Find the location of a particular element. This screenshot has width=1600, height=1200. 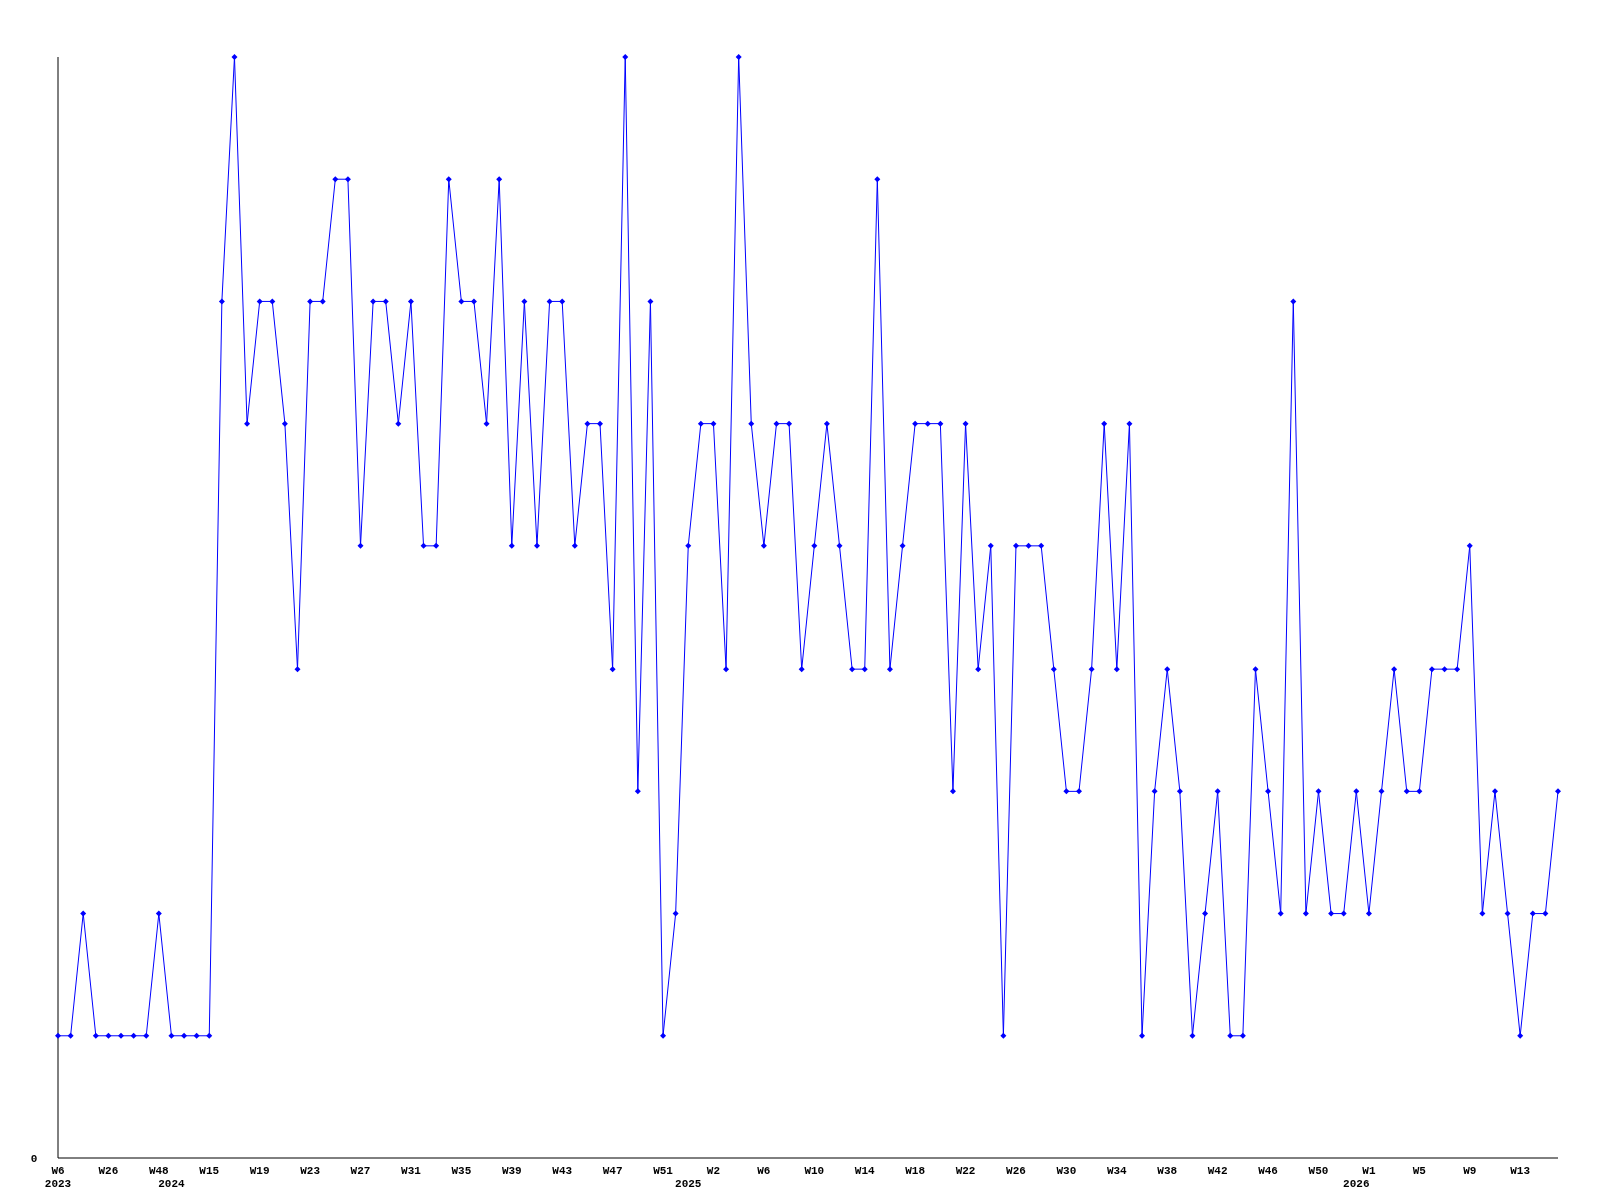

x-tick-label: W9 is located at coordinates (1470, 1171).